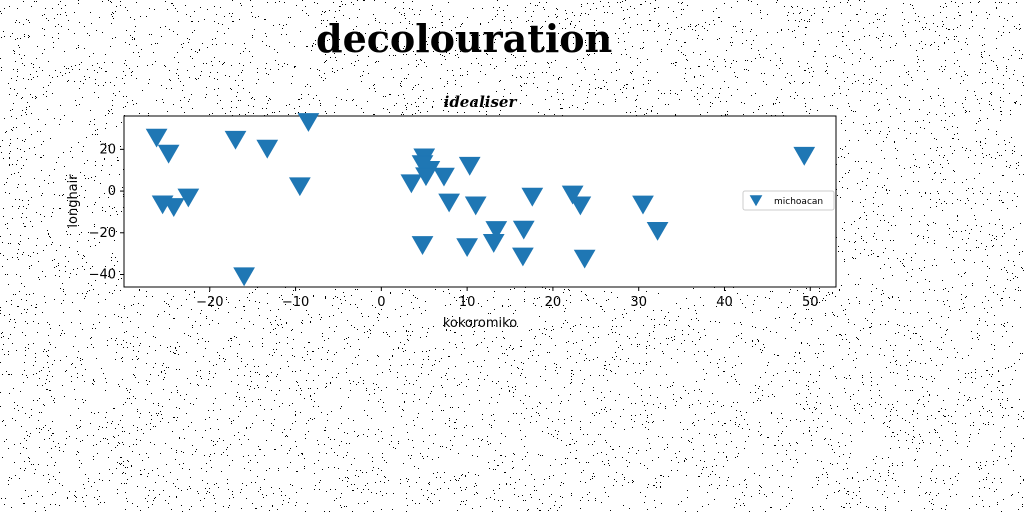 The width and height of the screenshot is (1024, 512). I want to click on legend: michoacan, so click(788, 200).